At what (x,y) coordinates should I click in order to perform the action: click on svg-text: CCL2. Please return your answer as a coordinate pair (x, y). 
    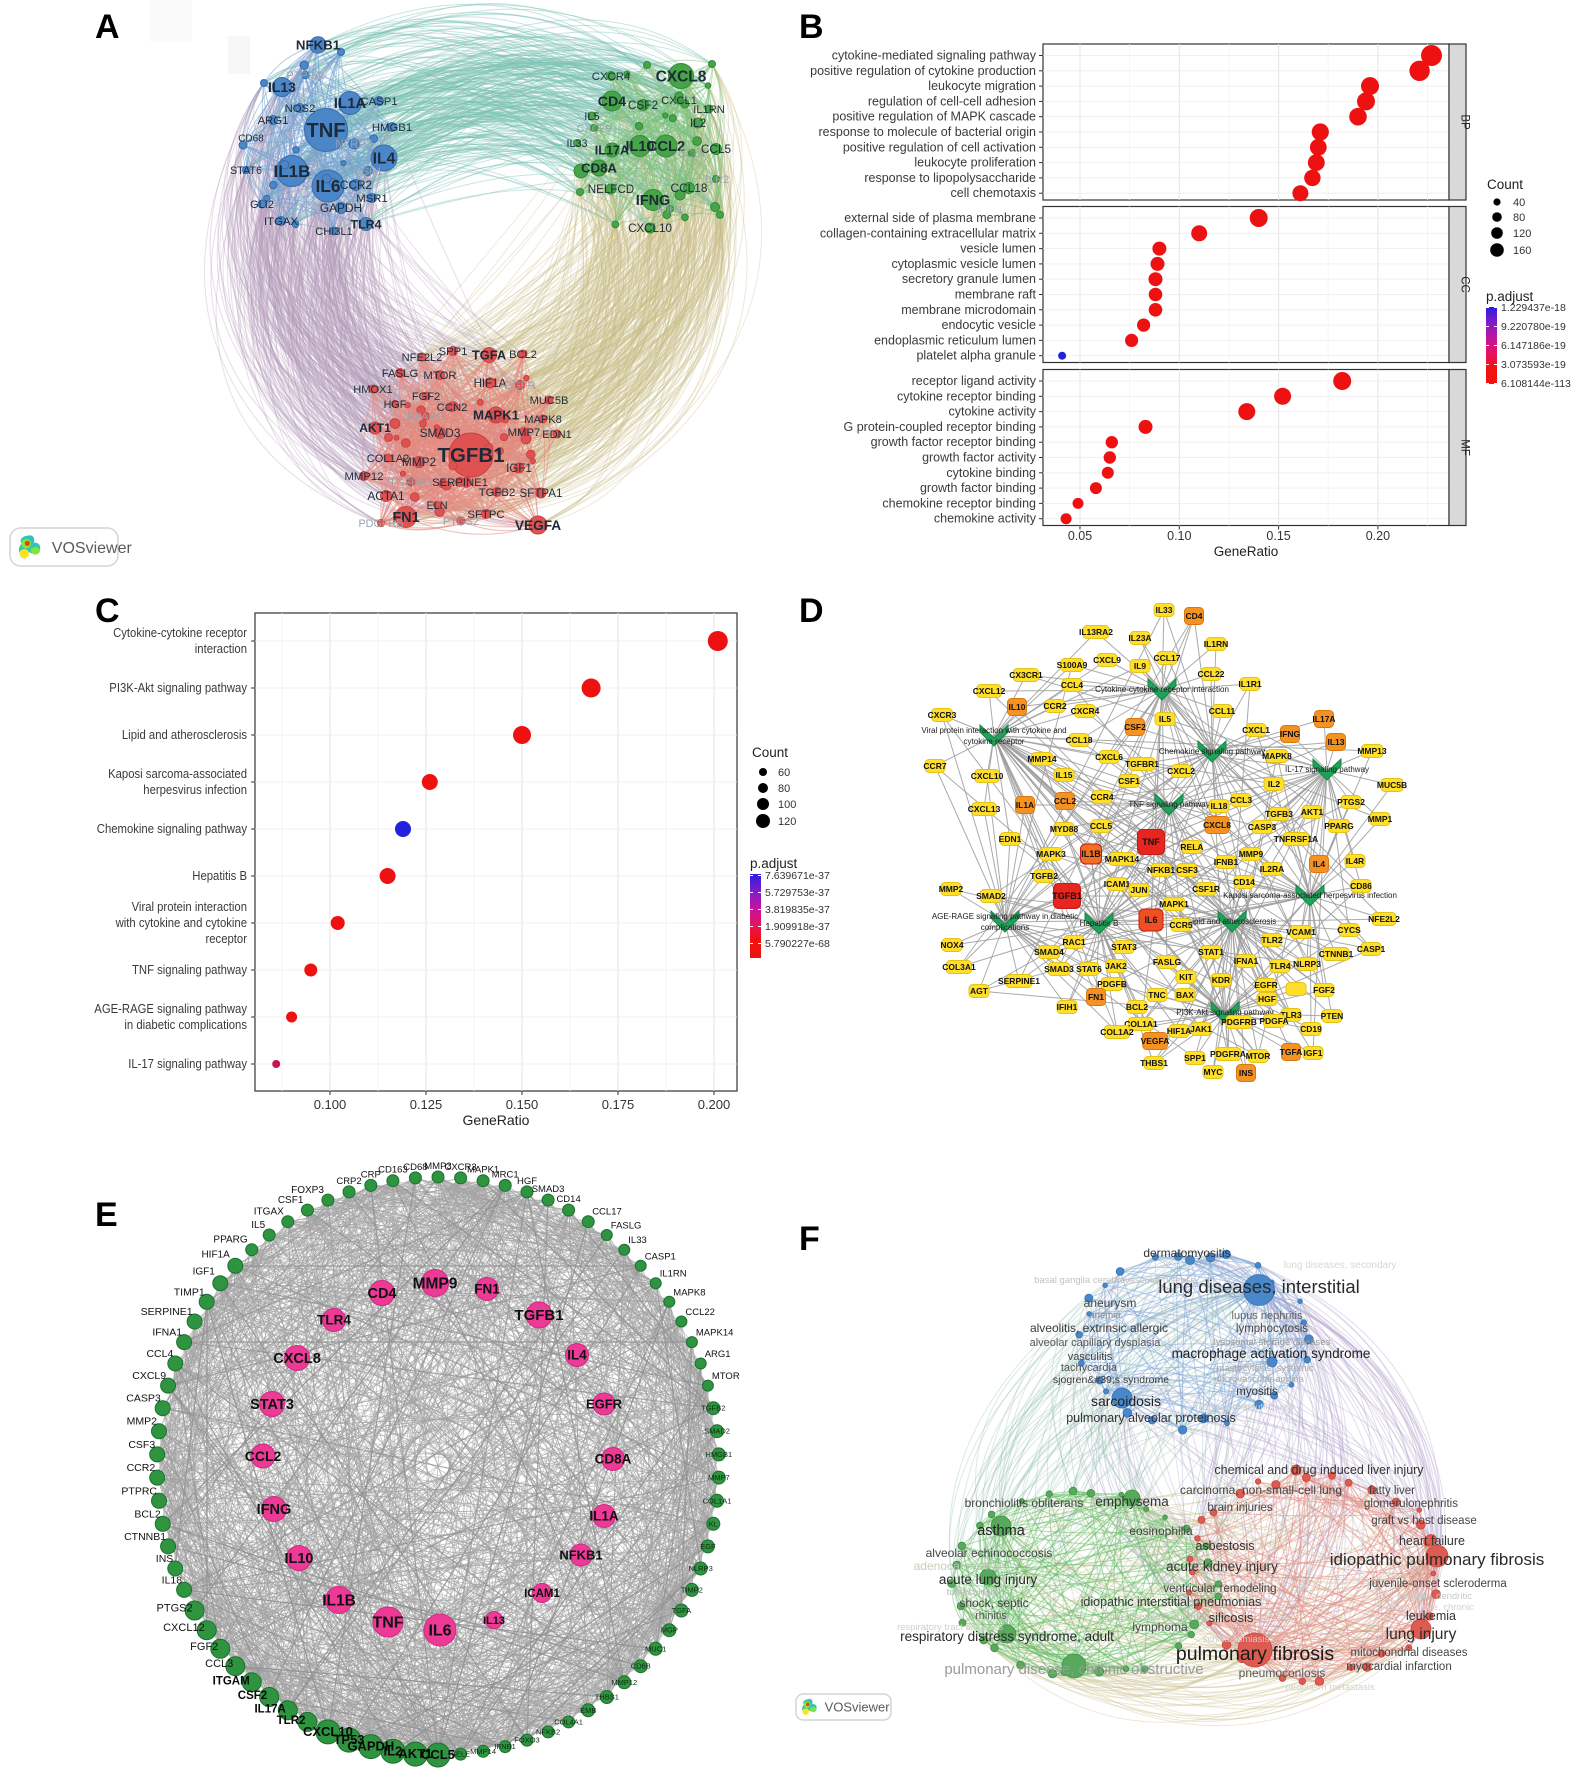
    Looking at the image, I should click on (1065, 801).